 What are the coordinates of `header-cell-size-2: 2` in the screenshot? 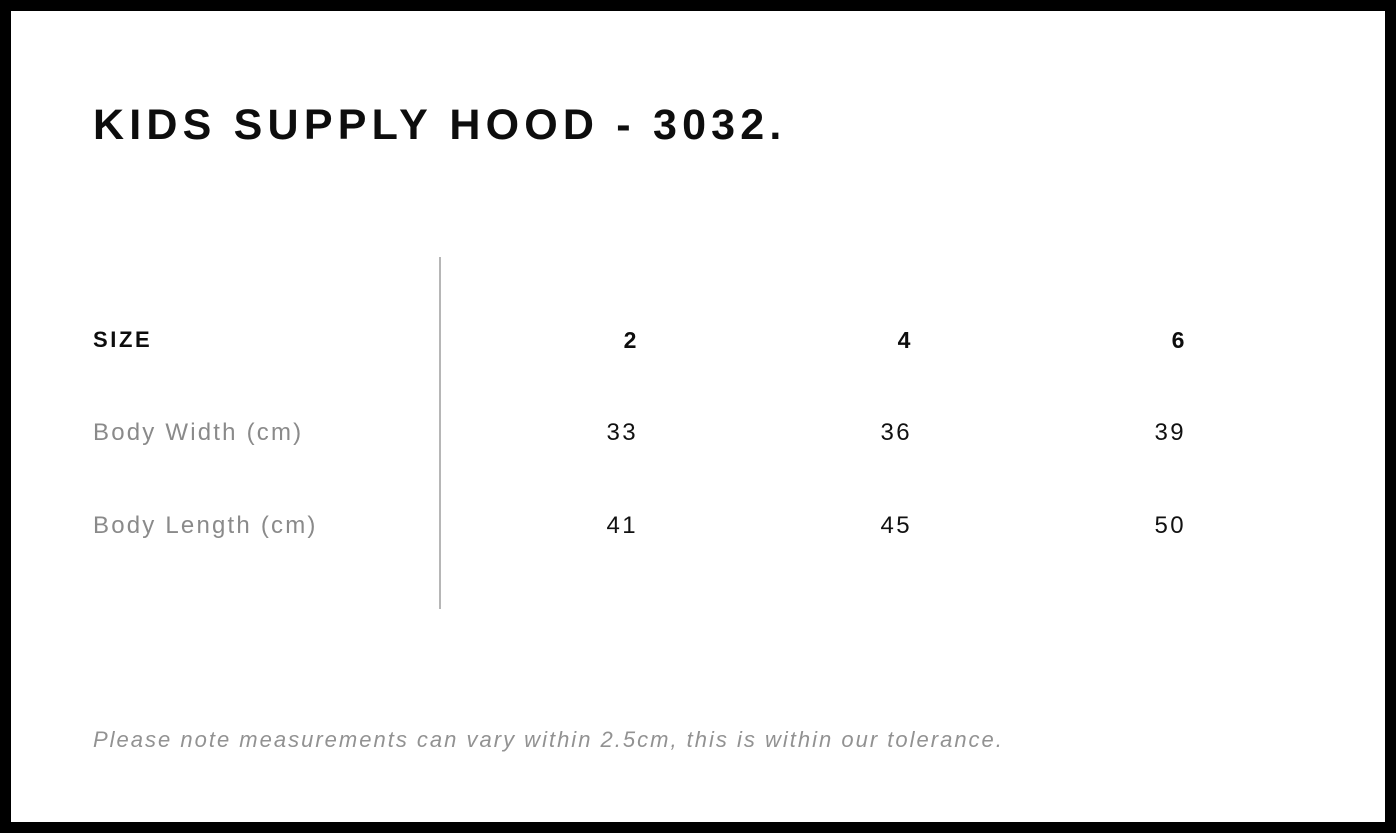 It's located at (630, 340).